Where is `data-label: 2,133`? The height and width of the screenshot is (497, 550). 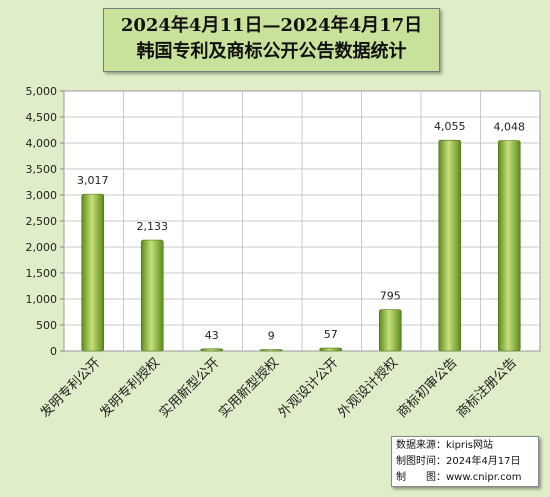 data-label: 2,133 is located at coordinates (153, 226).